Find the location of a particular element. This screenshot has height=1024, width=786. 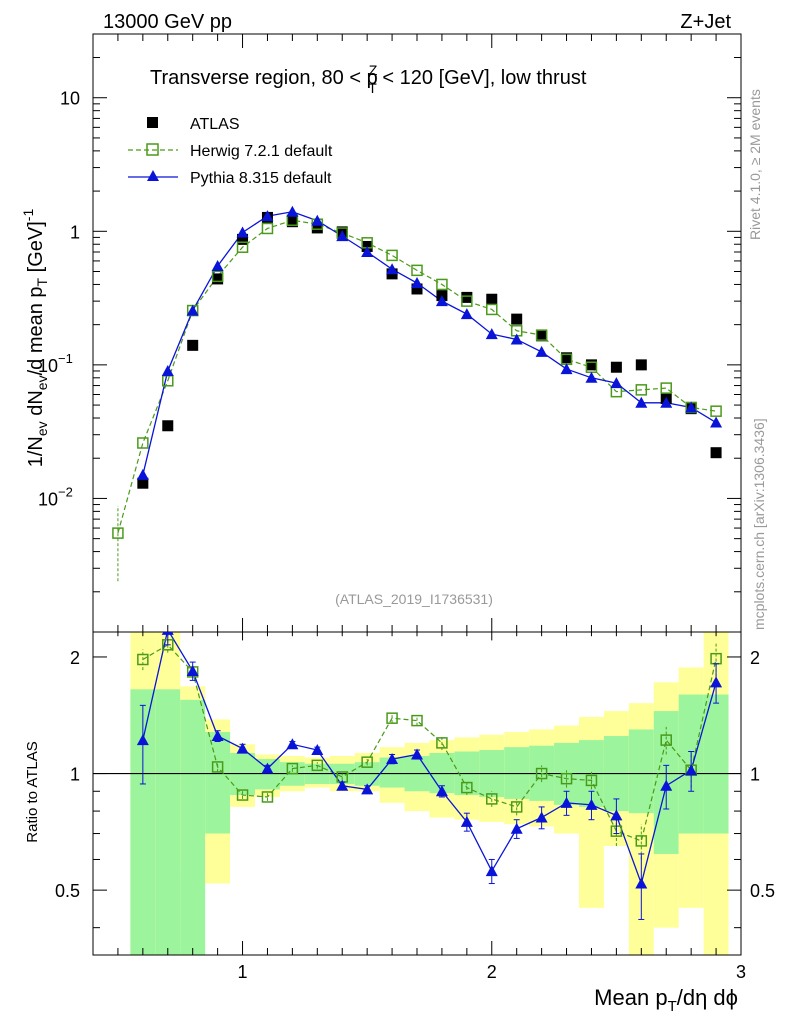

y-tick-label-ratio: 2 is located at coordinates (75, 658).